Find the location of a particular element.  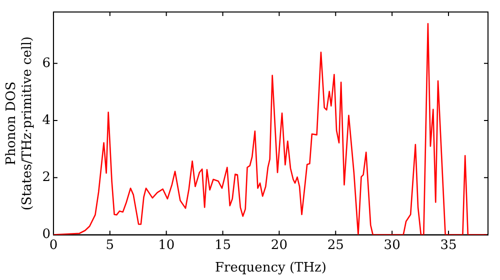

x-tick-label: 25 is located at coordinates (335, 245).